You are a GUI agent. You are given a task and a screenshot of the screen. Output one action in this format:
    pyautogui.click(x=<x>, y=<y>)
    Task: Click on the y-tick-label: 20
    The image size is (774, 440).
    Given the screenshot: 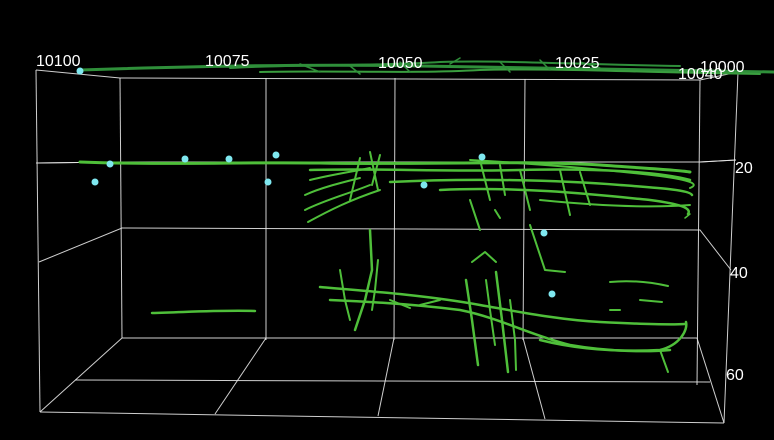 What is the action you would take?
    pyautogui.click(x=744, y=168)
    